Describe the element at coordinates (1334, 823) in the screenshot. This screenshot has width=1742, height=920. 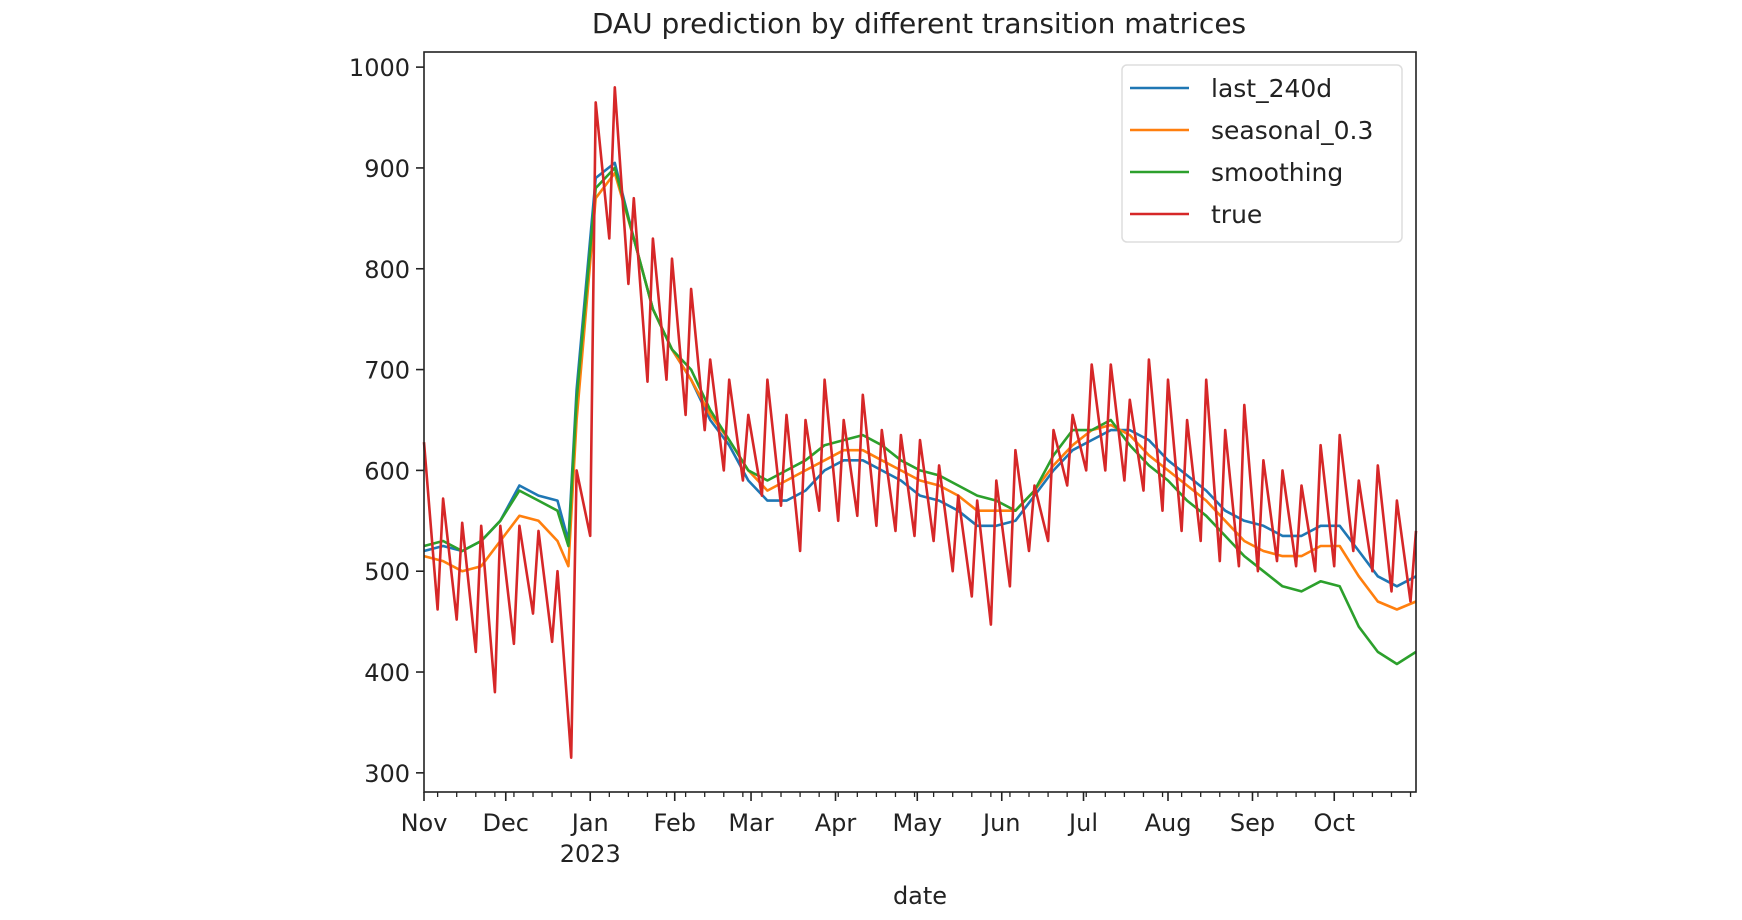
I see `x-tick-label: Oct` at that location.